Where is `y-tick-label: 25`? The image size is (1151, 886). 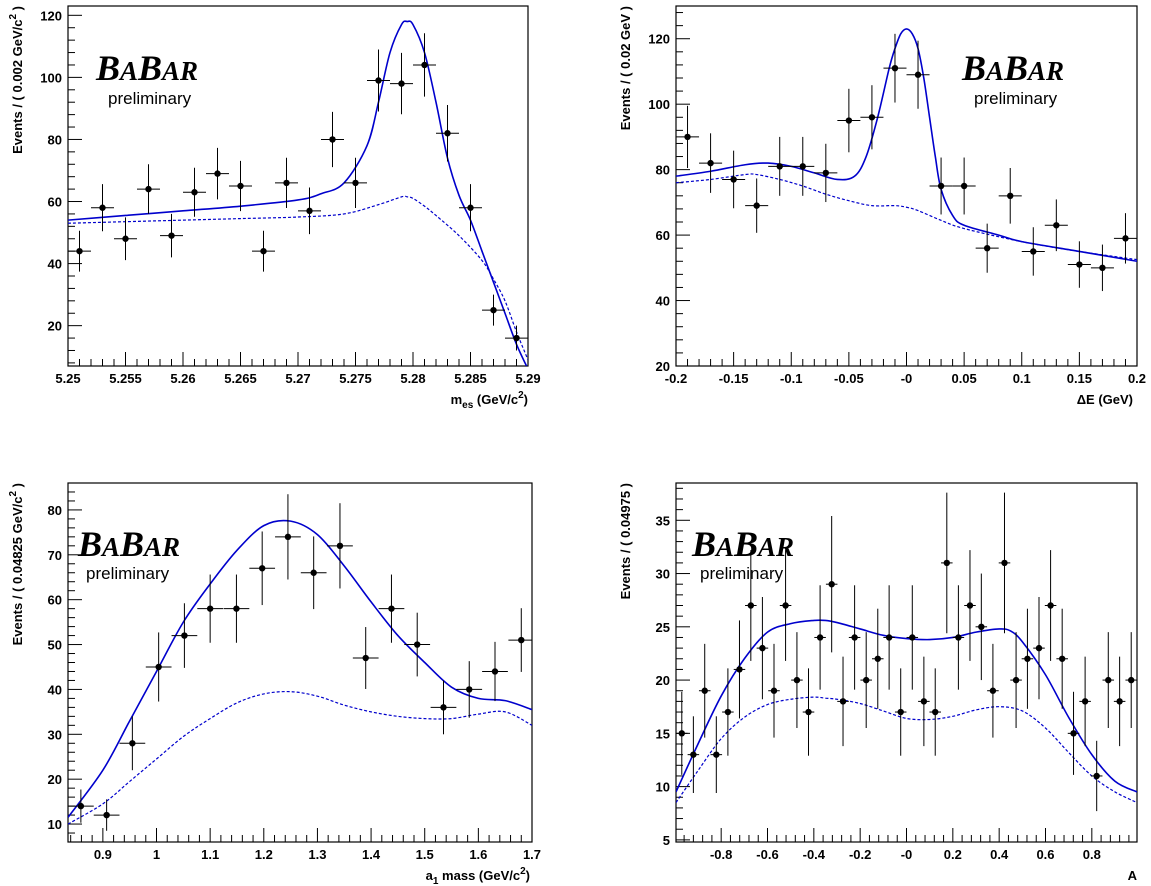 y-tick-label: 25 is located at coordinates (663, 627).